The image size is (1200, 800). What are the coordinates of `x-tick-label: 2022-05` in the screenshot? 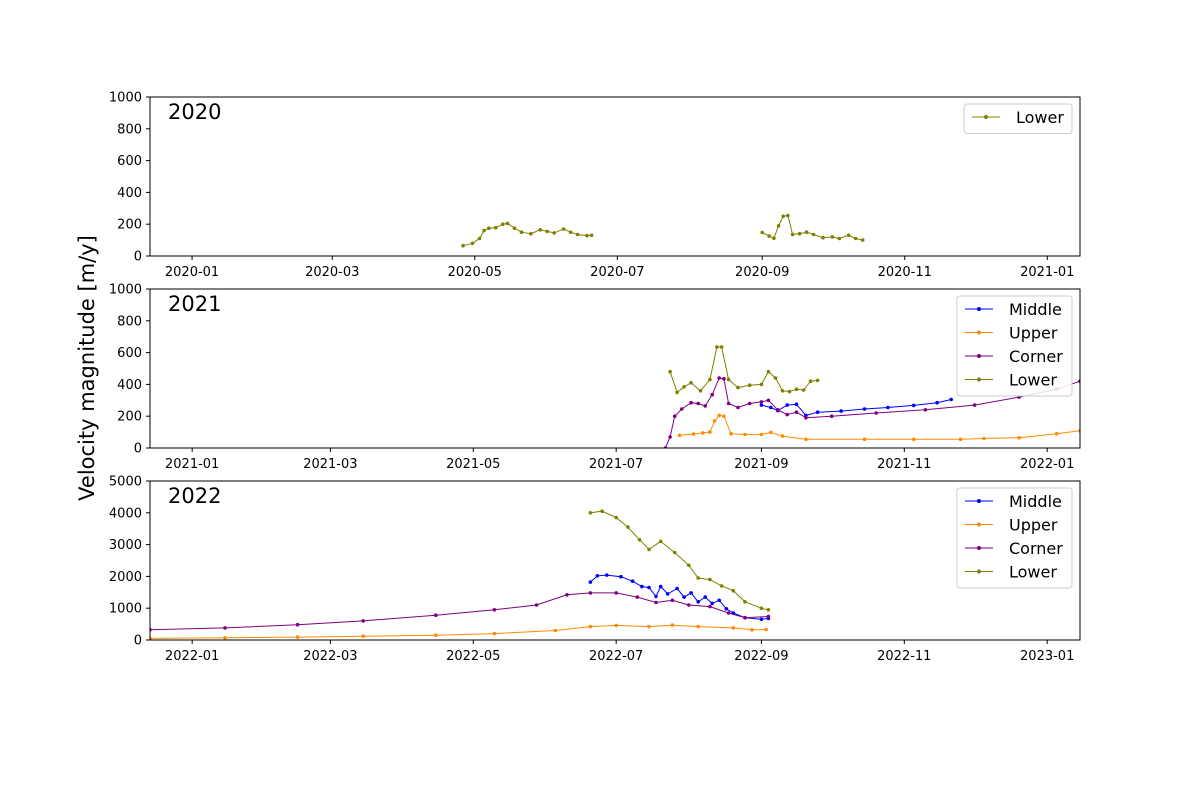 It's located at (473, 656).